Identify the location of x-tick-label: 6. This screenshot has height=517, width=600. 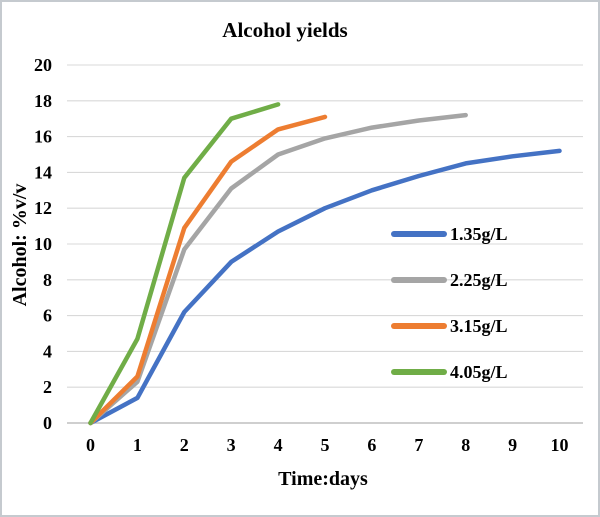
(371, 445).